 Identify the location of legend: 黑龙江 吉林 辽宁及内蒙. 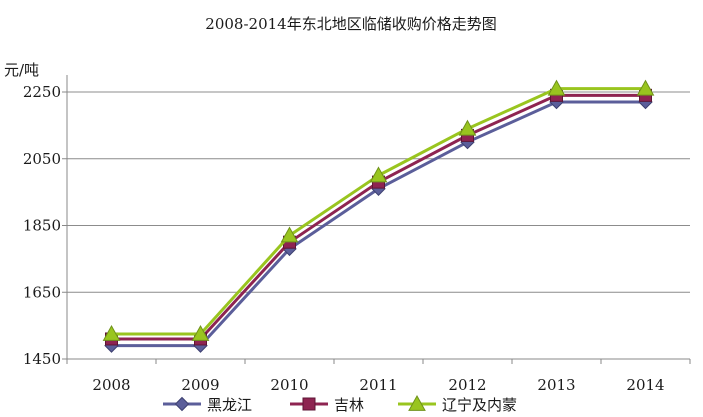
(340, 404).